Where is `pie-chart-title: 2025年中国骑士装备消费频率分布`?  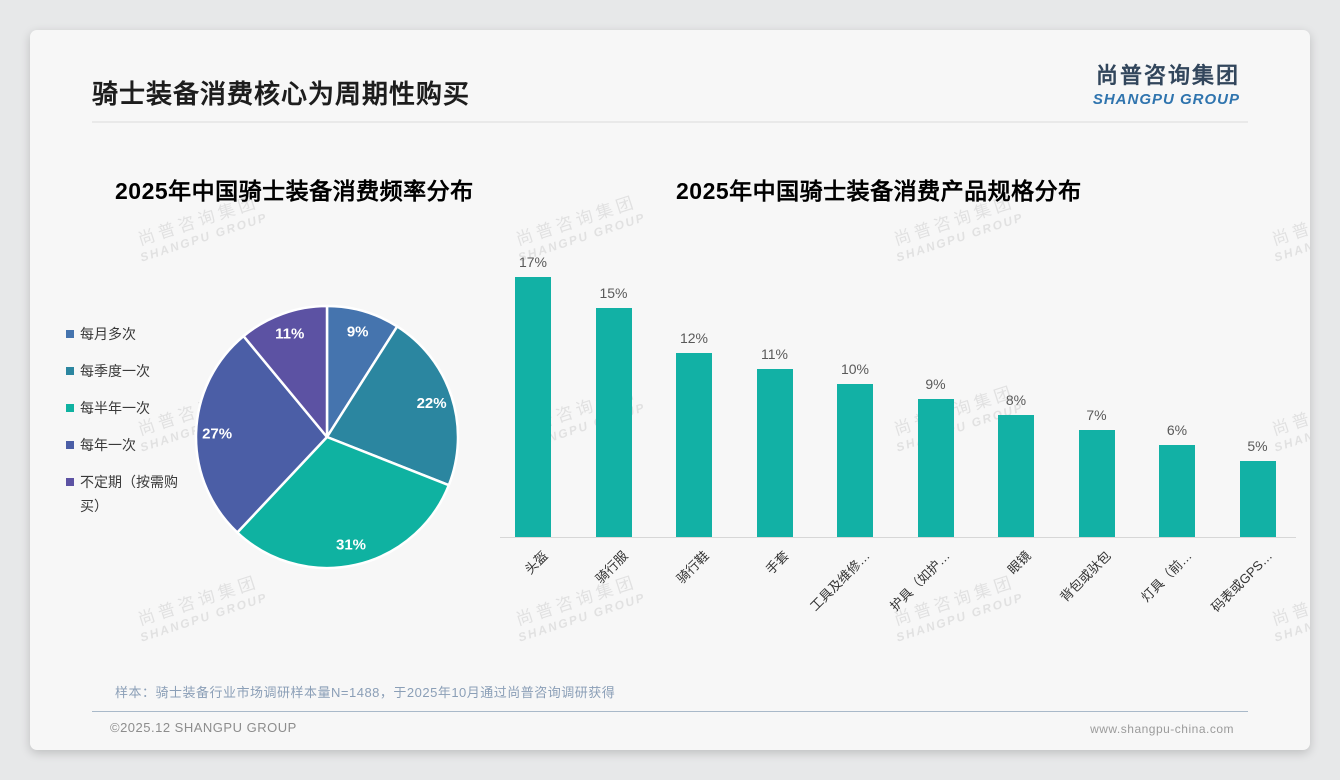 pie-chart-title: 2025年中国骑士装备消费频率分布 is located at coordinates (294, 191).